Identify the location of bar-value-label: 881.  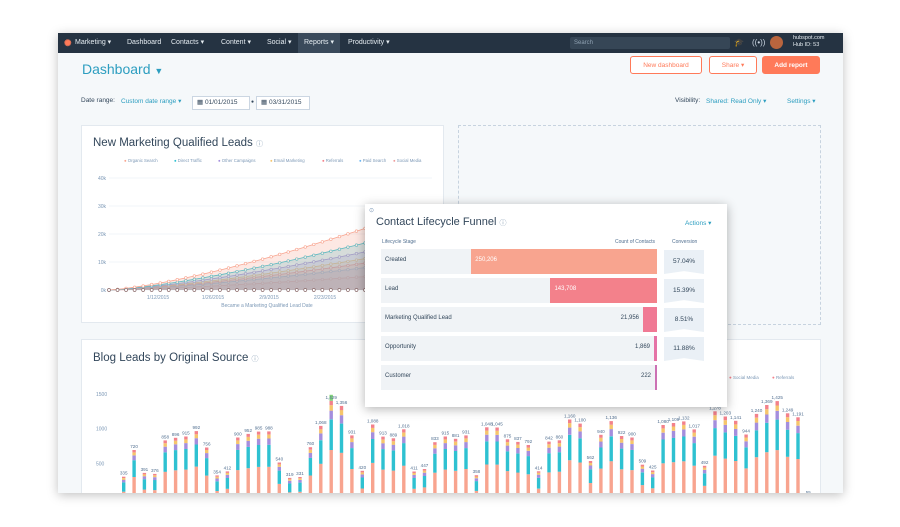
(456, 435).